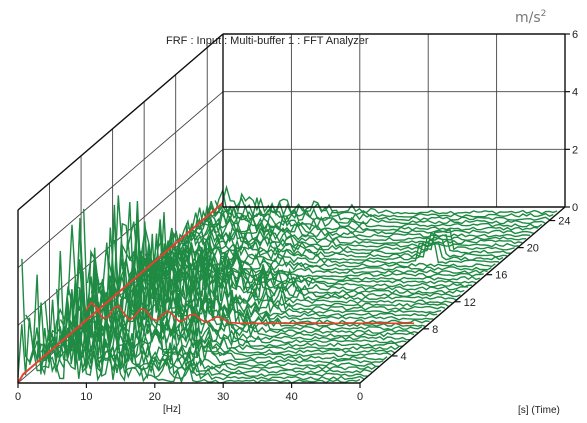  I want to click on z-tick-label: 0, so click(575, 208).